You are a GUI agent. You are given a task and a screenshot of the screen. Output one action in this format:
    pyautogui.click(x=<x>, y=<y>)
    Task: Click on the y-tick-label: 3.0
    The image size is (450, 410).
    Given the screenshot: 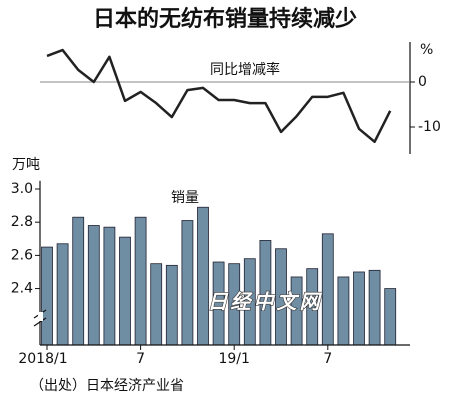 What is the action you would take?
    pyautogui.click(x=22, y=189)
    